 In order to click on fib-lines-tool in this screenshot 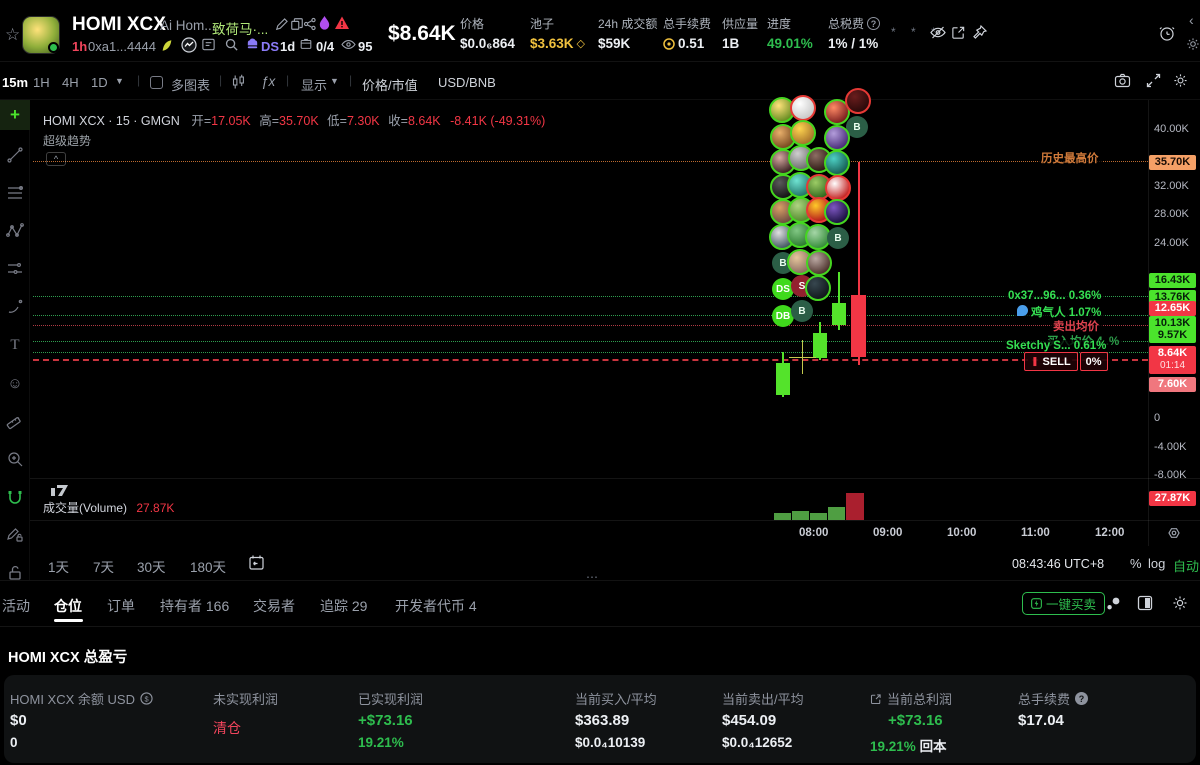, I will do `click(15, 193)`.